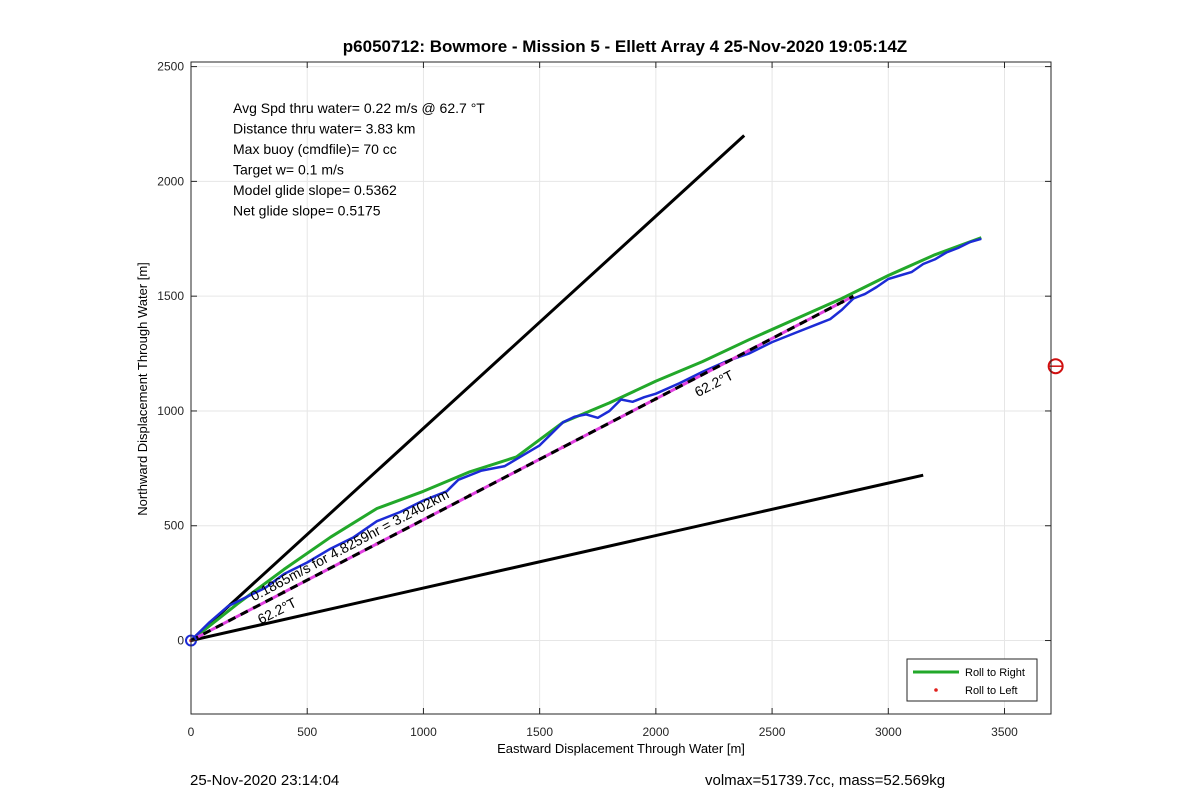 The width and height of the screenshot is (1200, 804). What do you see at coordinates (170, 67) in the screenshot?
I see `y-tick-label: 2500` at bounding box center [170, 67].